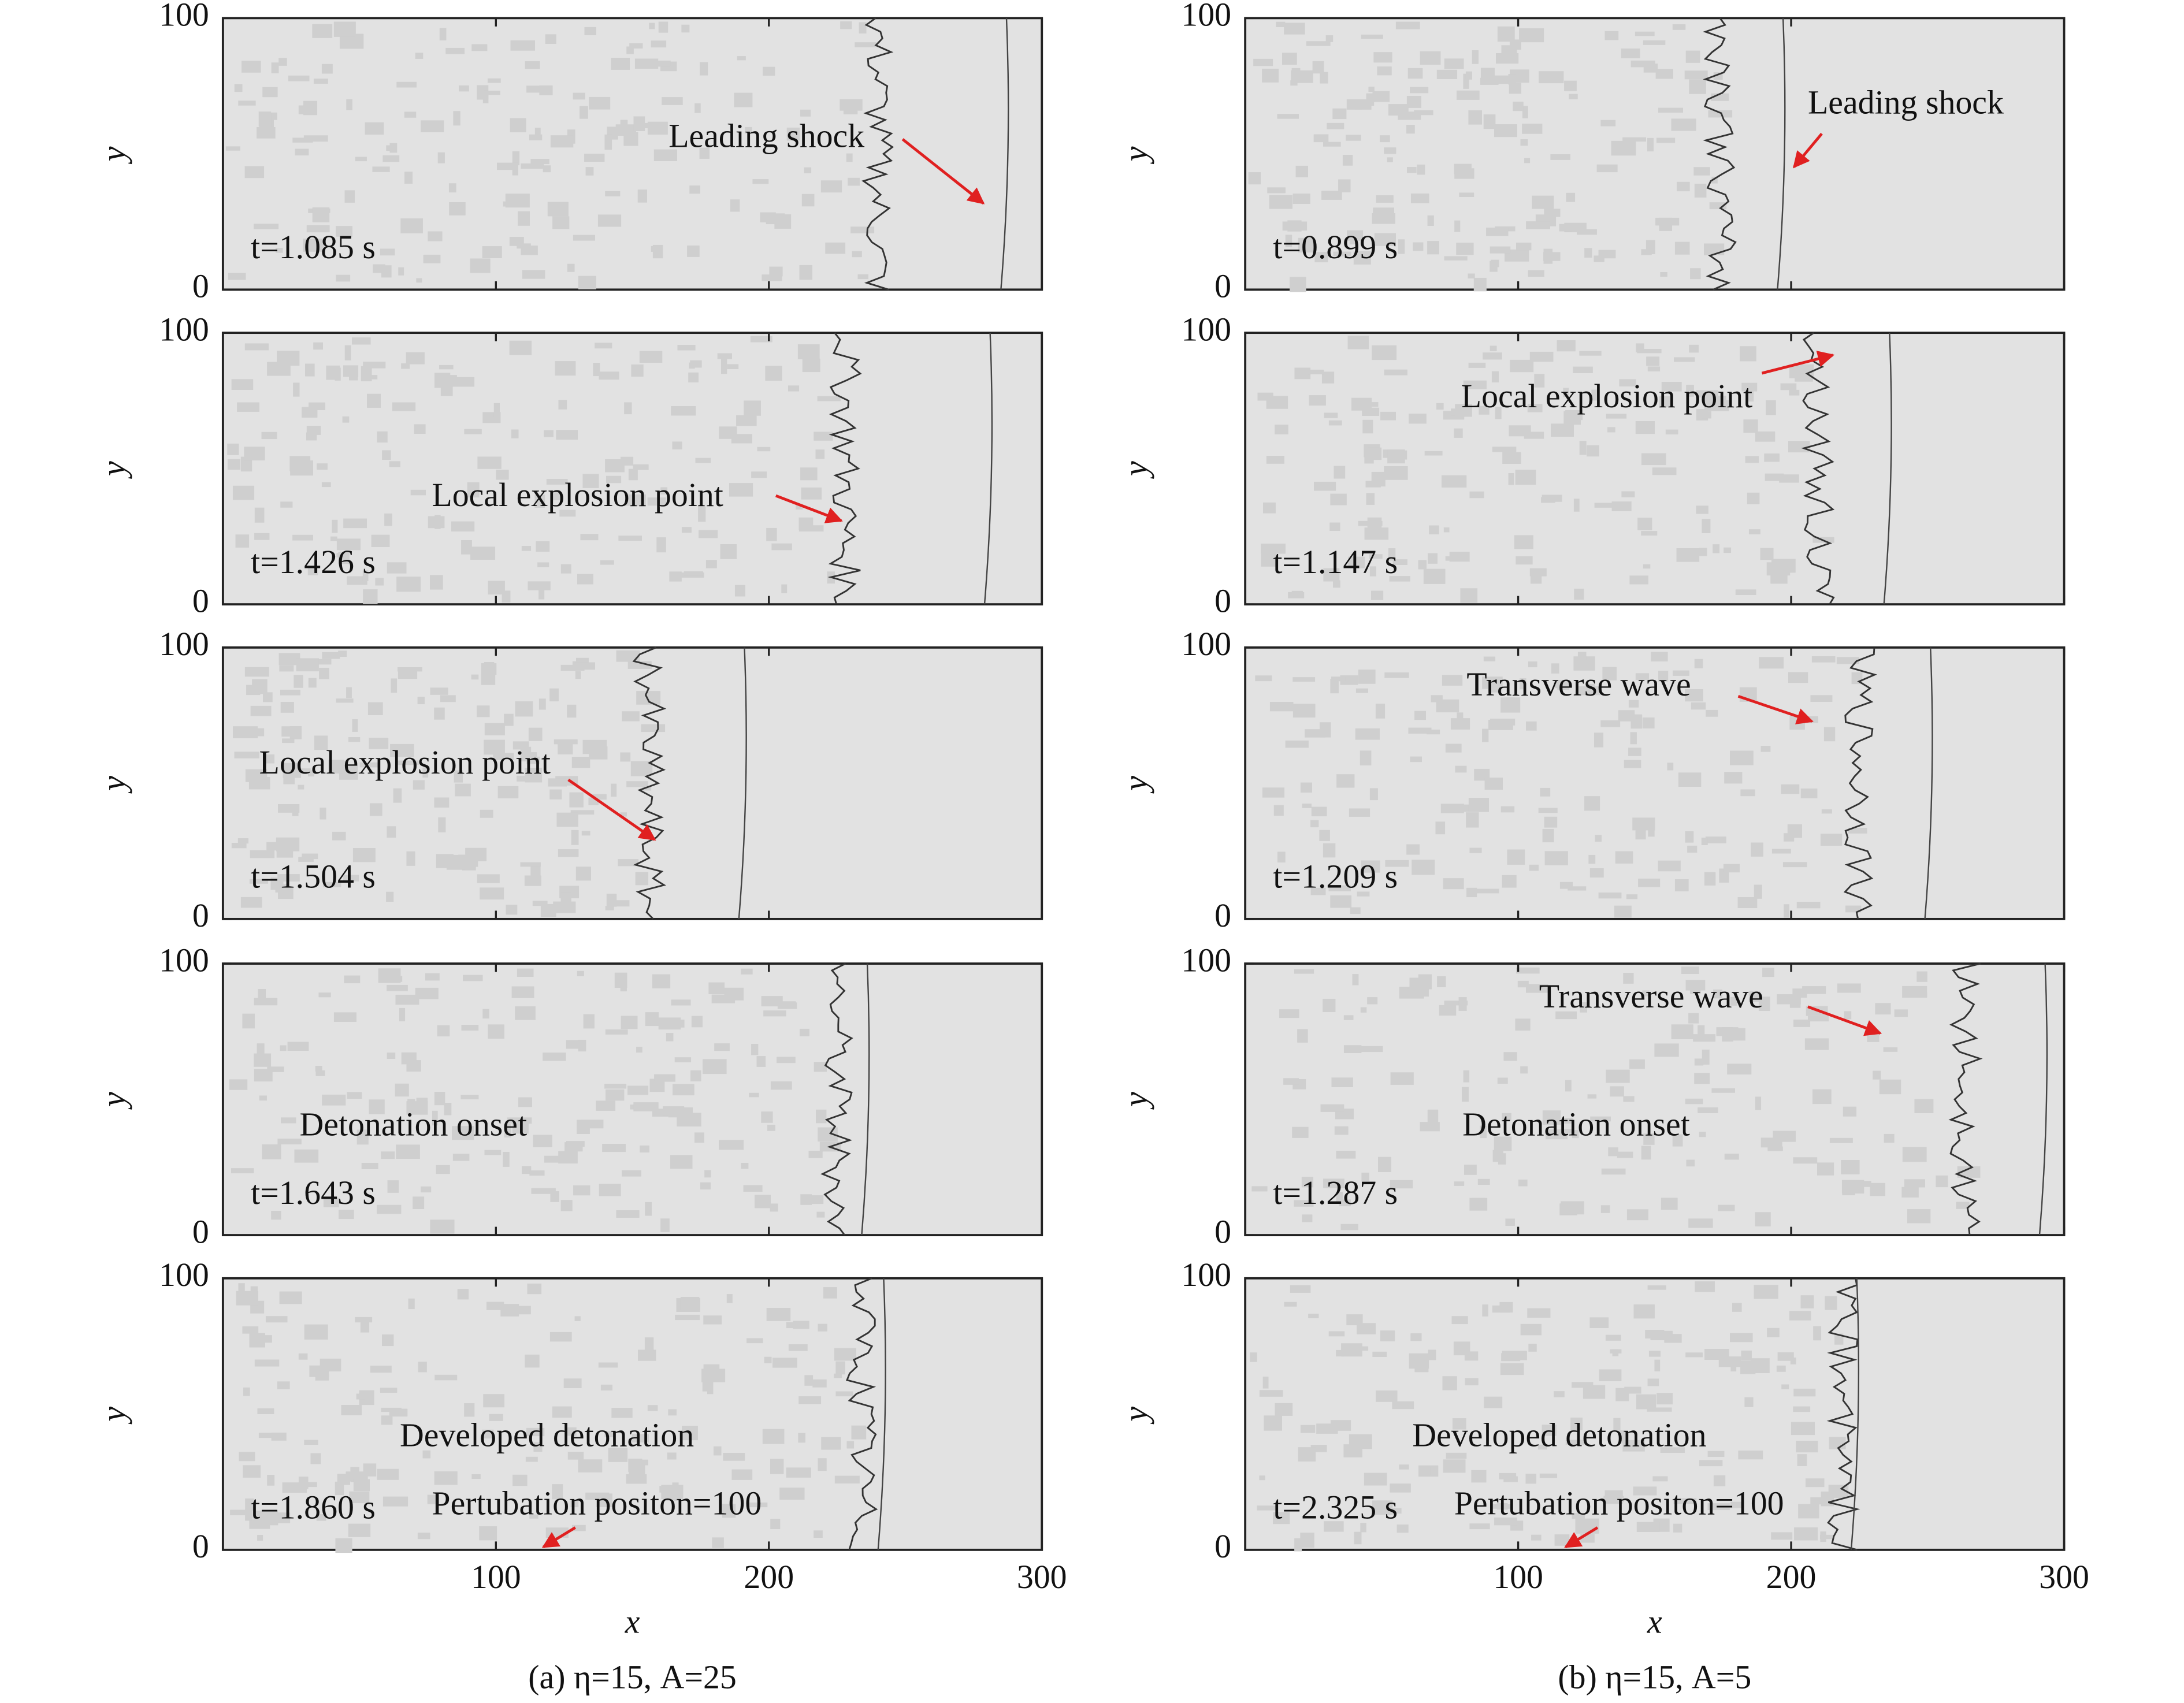 The image size is (2184, 1703). I want to click on flame-front, so click(1720, 154).